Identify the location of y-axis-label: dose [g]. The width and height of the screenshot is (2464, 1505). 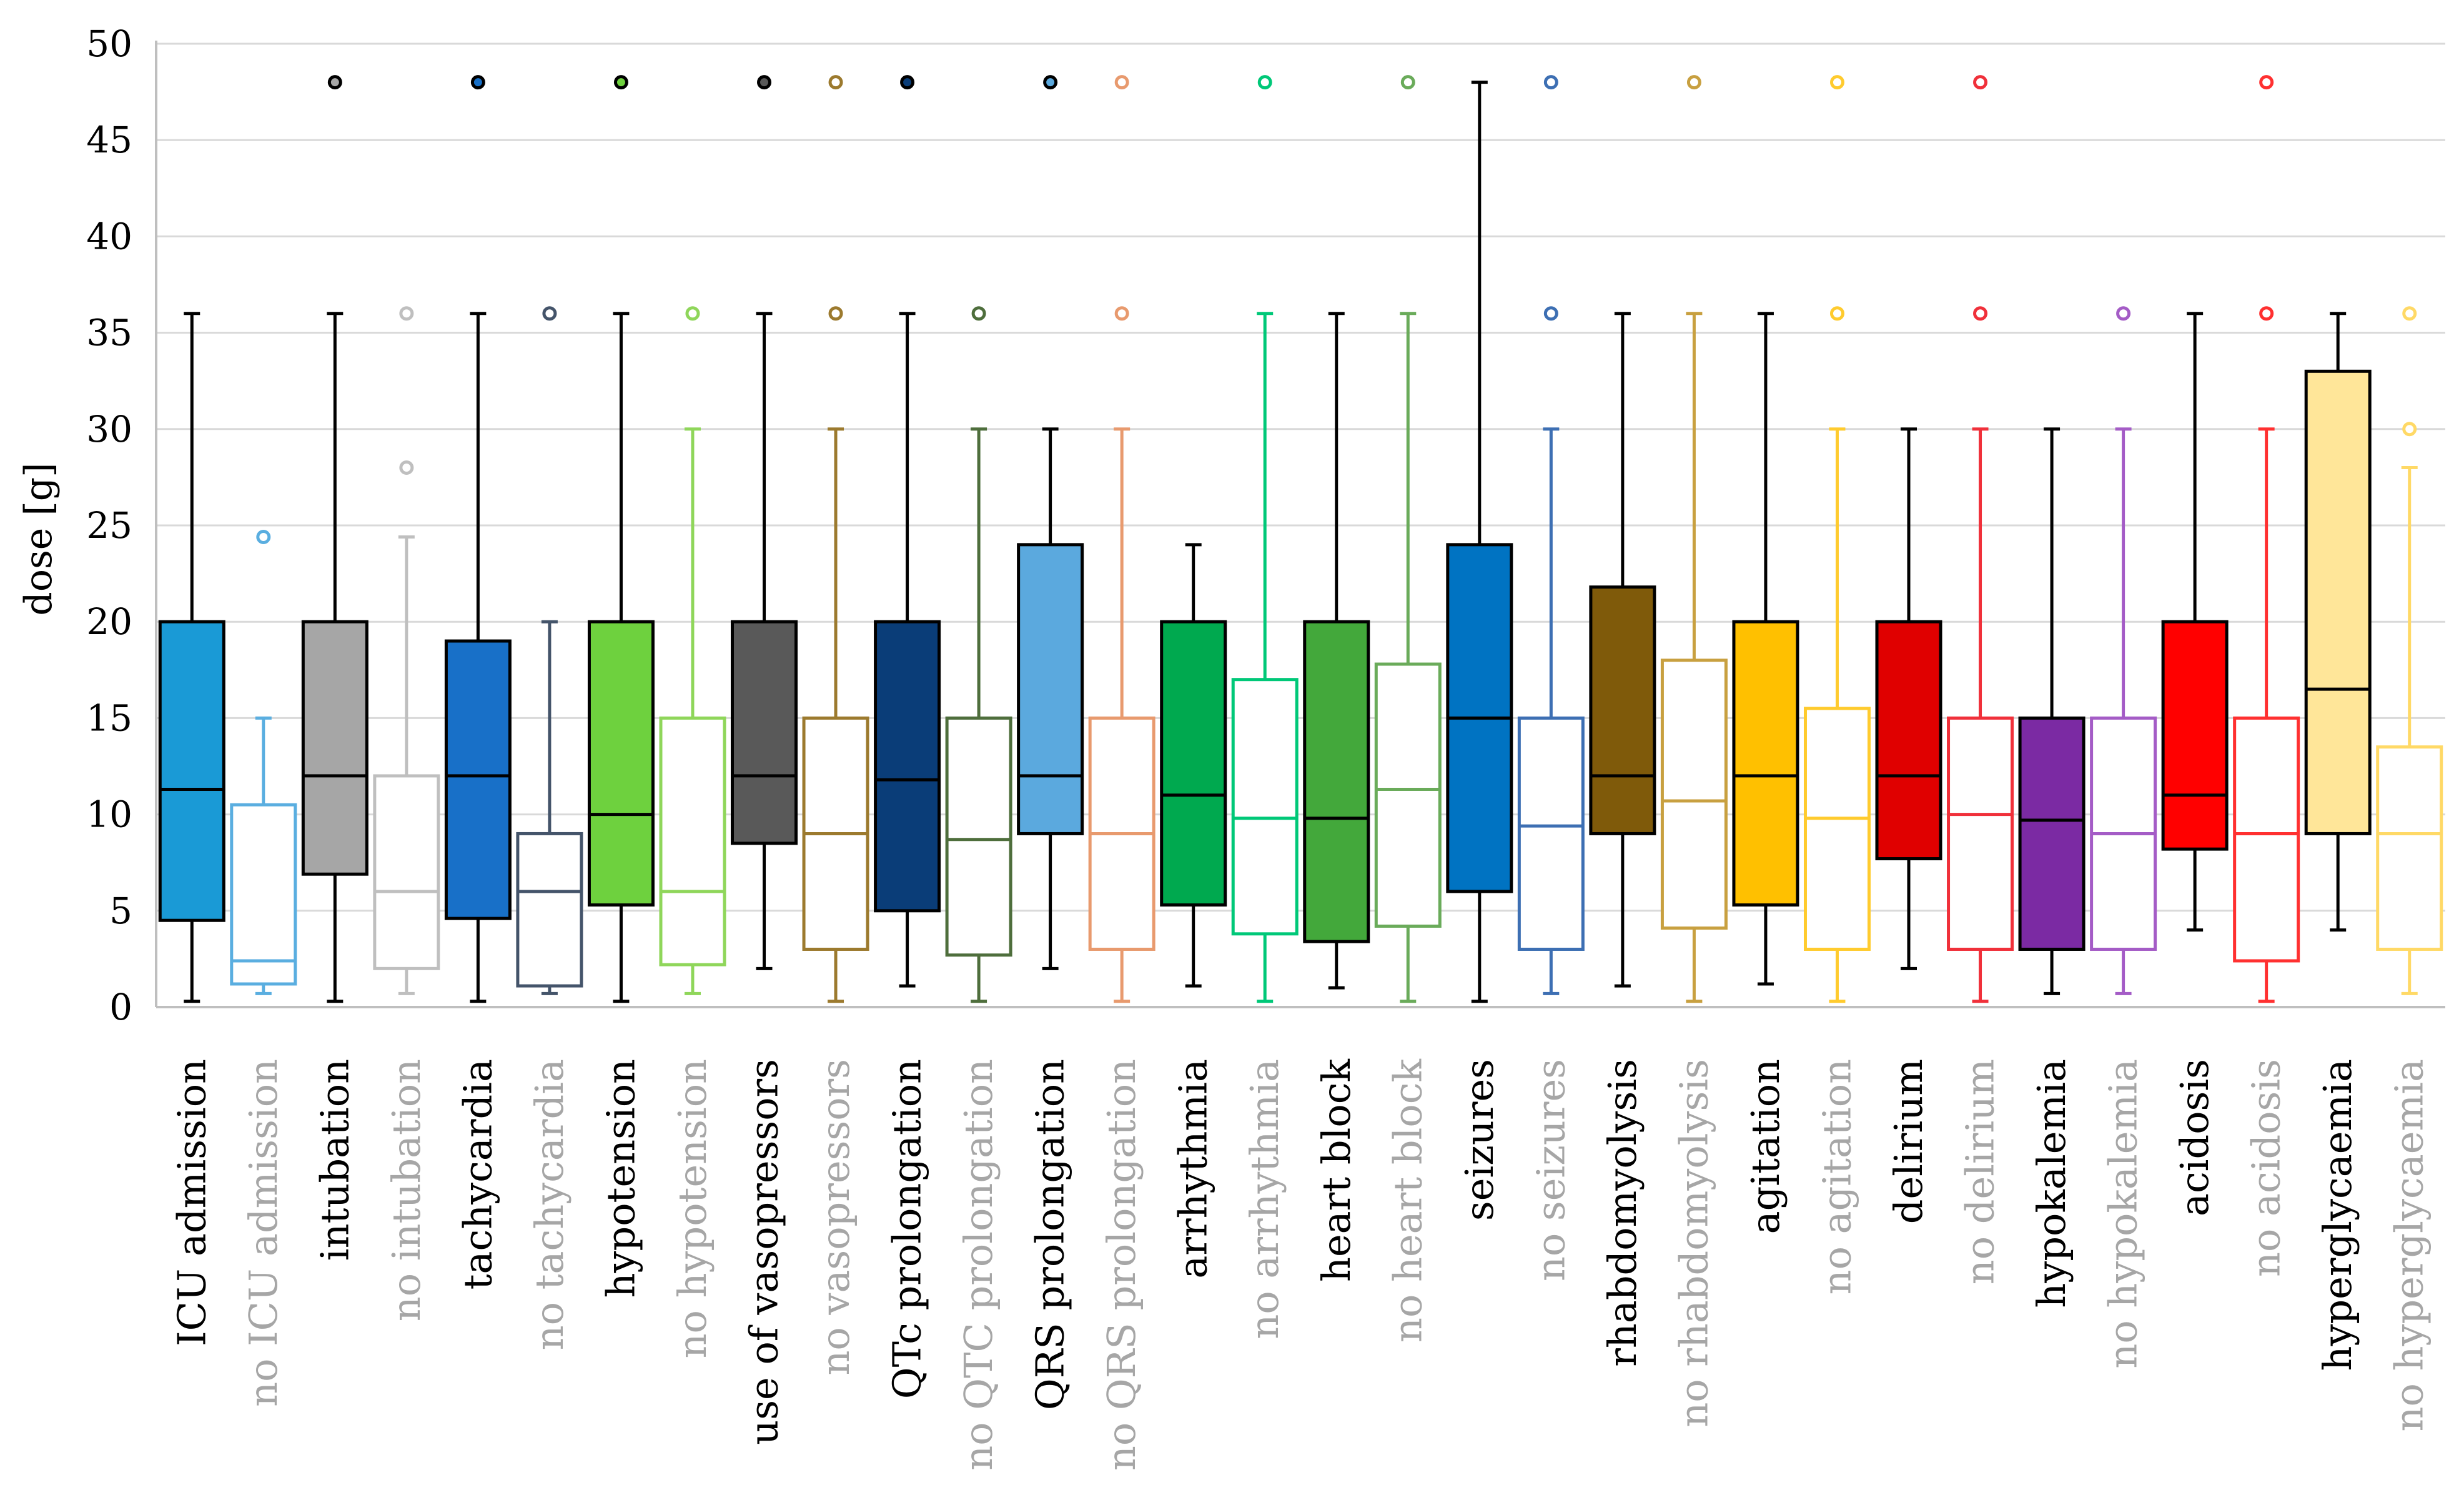
(39, 538).